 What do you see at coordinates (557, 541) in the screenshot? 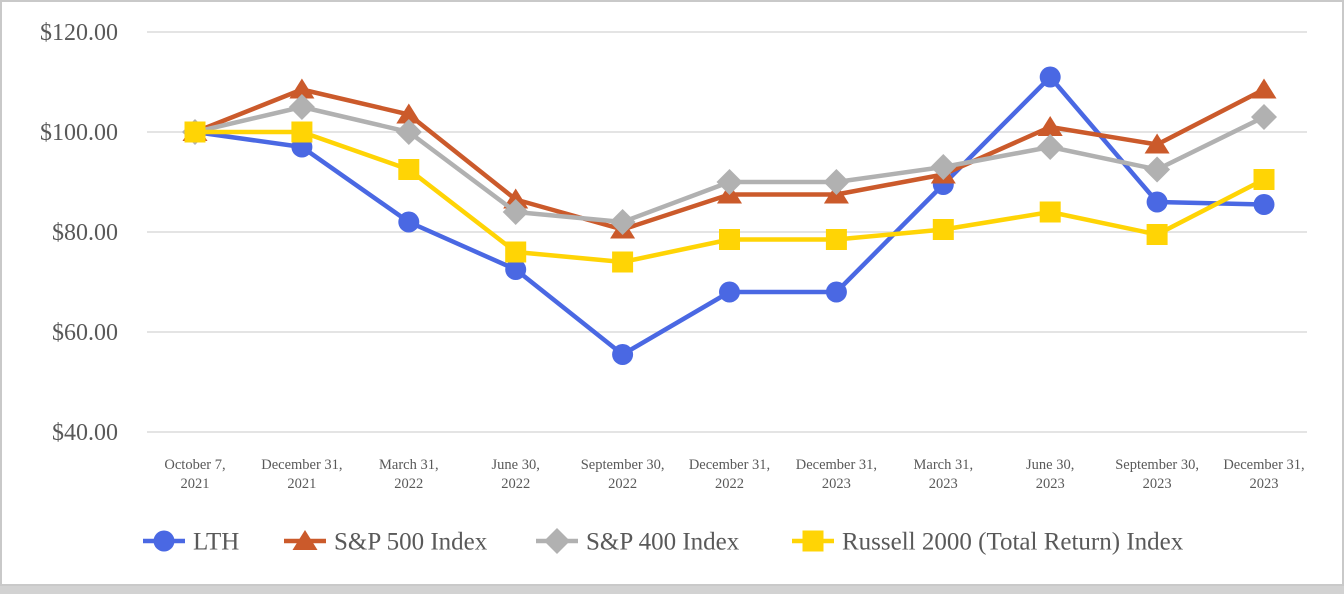
I see `diamond-icon` at bounding box center [557, 541].